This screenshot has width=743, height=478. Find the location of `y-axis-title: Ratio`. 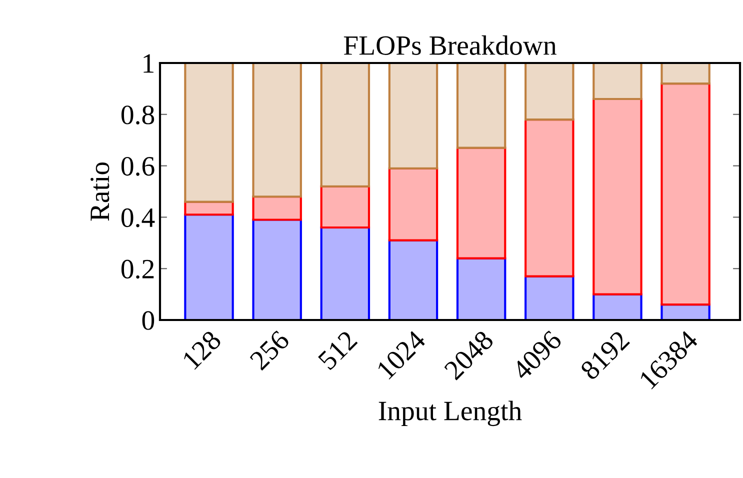

y-axis-title: Ratio is located at coordinates (100, 191).